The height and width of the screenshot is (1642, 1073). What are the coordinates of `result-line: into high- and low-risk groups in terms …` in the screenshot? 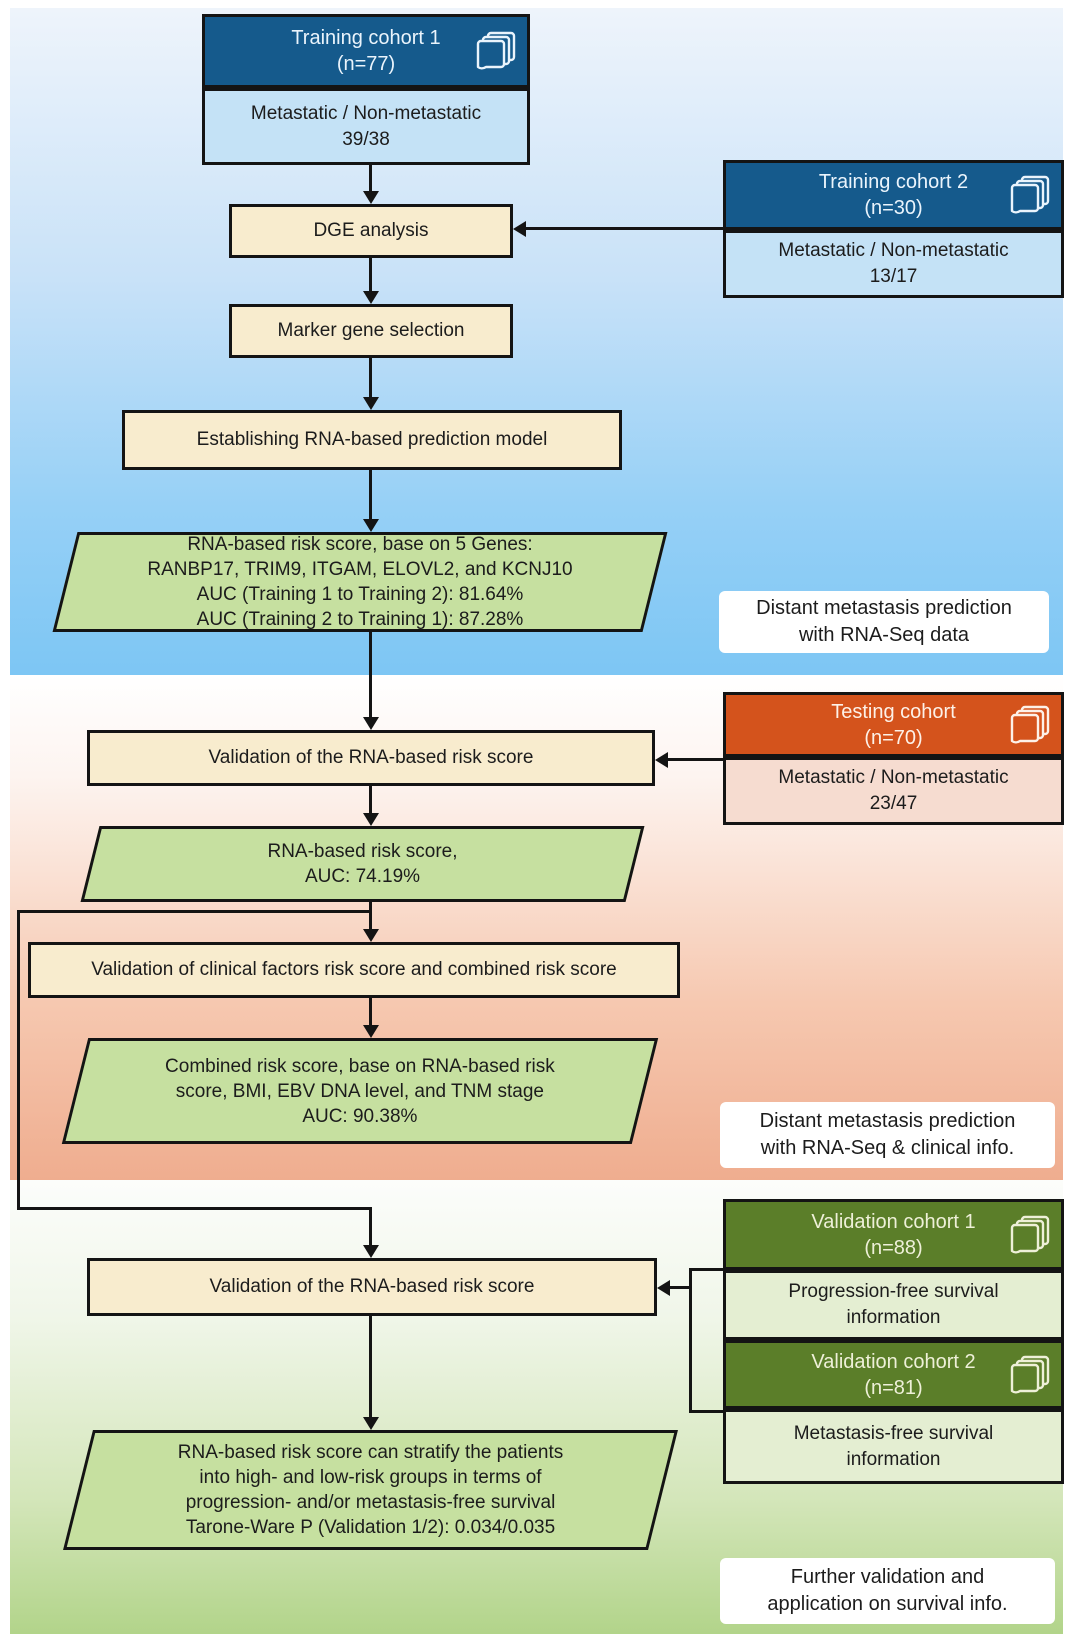 It's located at (370, 1477).